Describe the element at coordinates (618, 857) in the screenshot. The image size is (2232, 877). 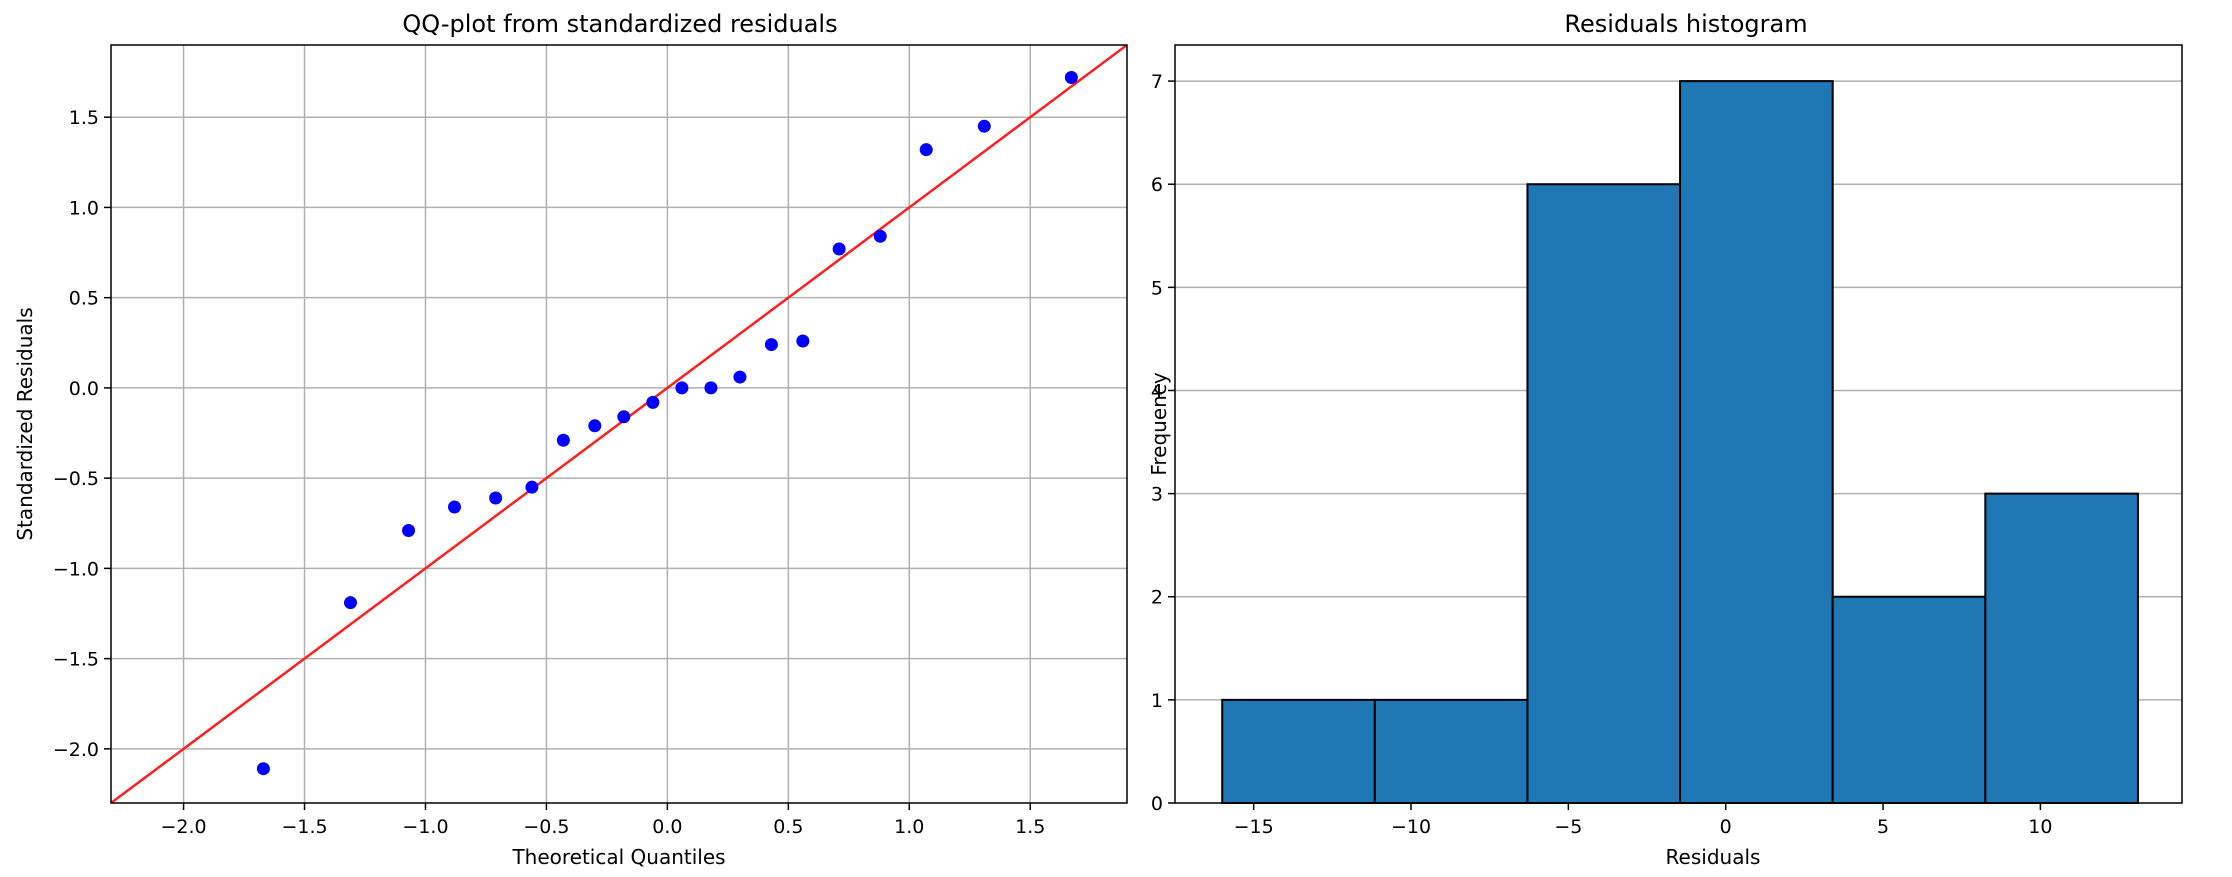
I see `qq-x-axis-label: Theoretical Quantiles` at that location.